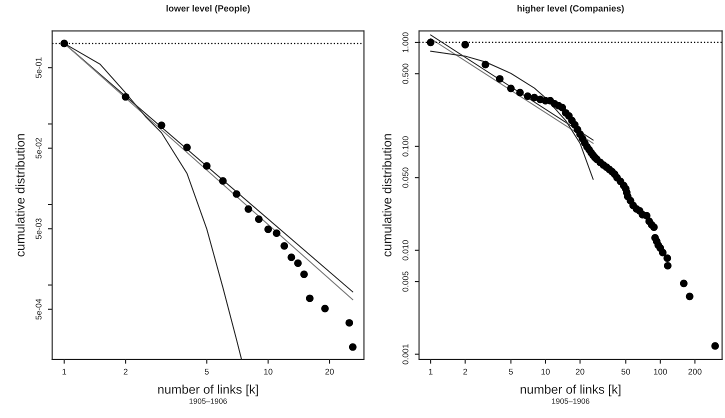 The height and width of the screenshot is (418, 725). What do you see at coordinates (405, 42) in the screenshot?
I see `y-tick-label: 1.000` at bounding box center [405, 42].